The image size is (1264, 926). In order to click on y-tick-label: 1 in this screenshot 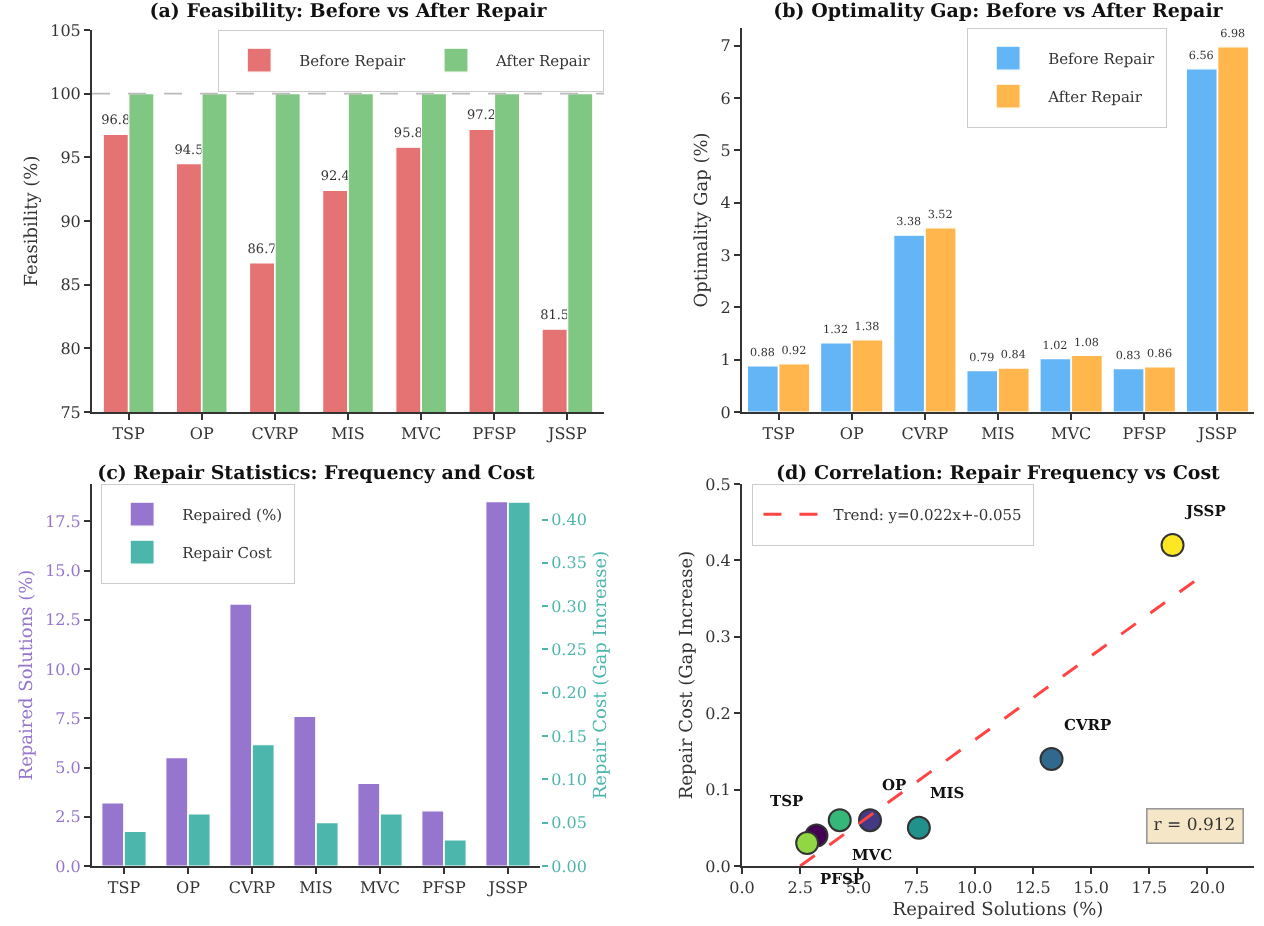, I will do `click(725, 360)`.